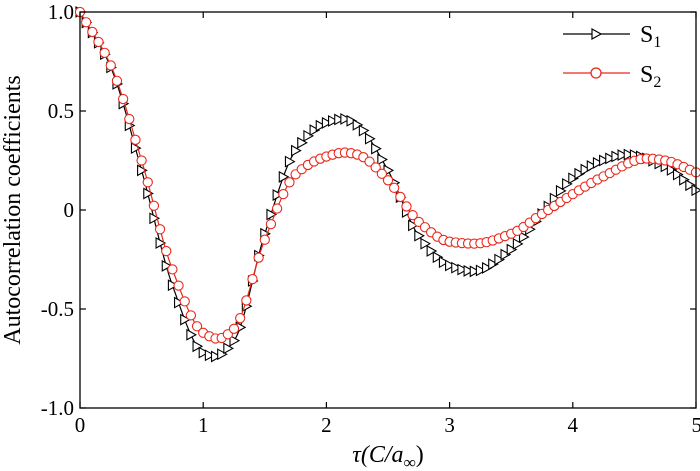 This screenshot has width=700, height=471. What do you see at coordinates (596, 73) in the screenshot?
I see `legend-marker-s2` at bounding box center [596, 73].